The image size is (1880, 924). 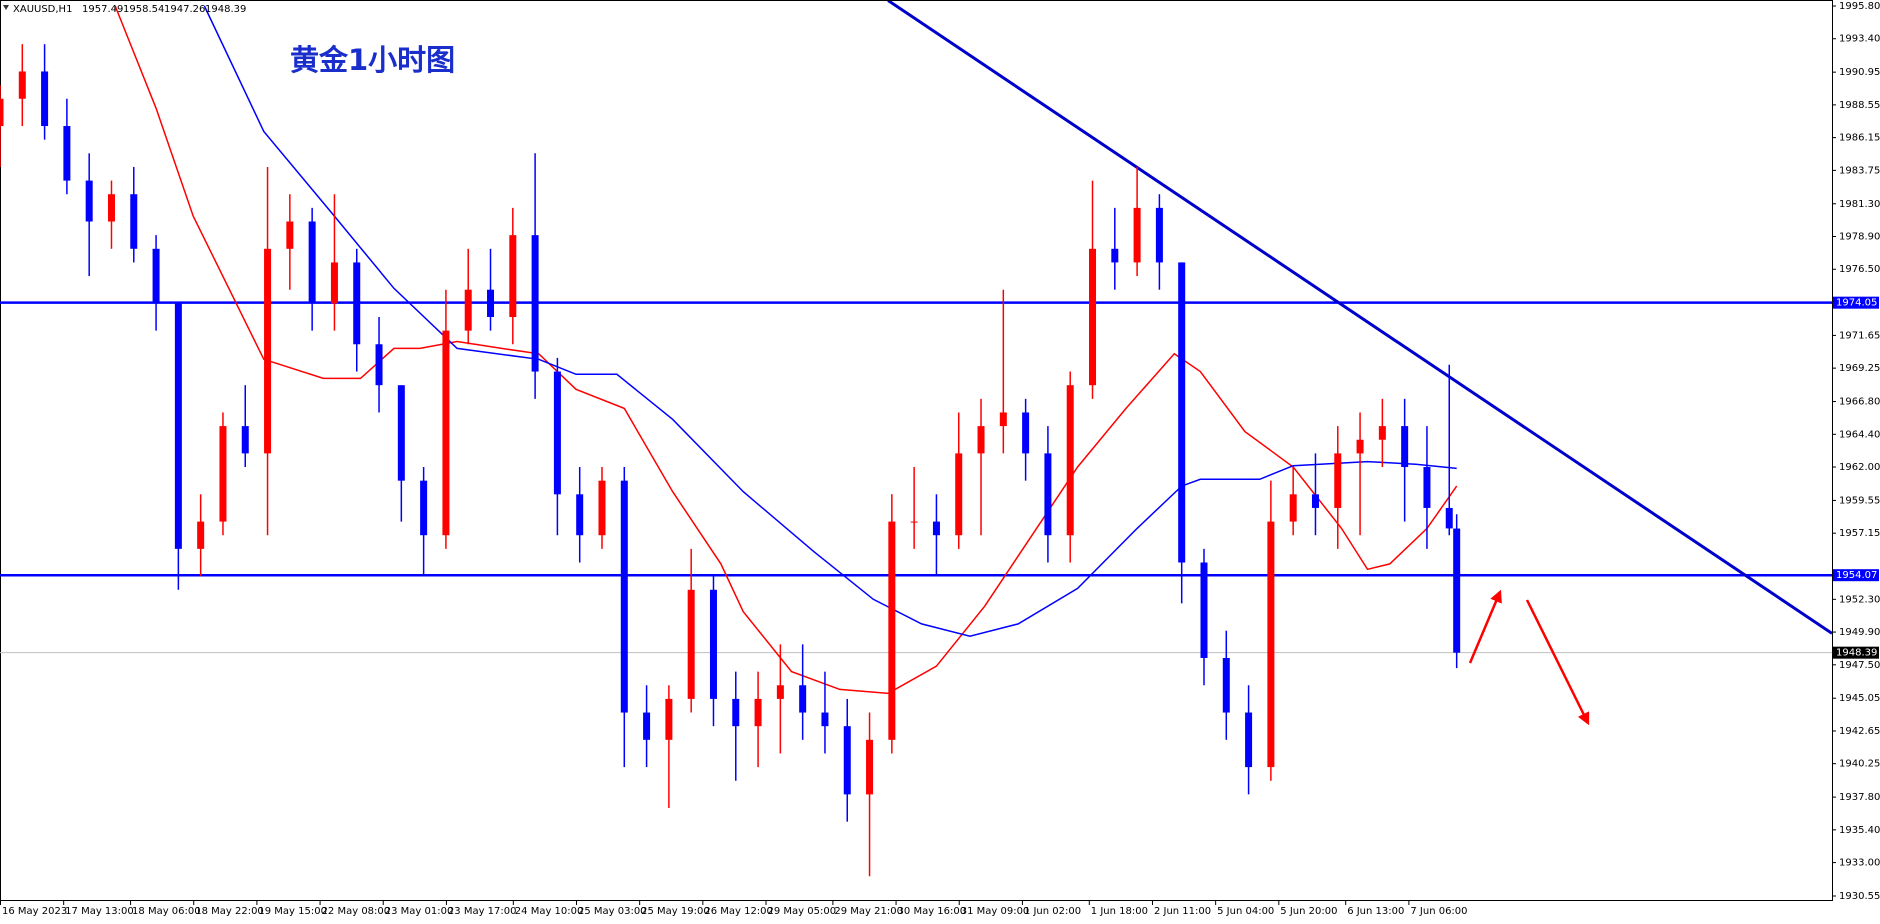 What do you see at coordinates (1859, 368) in the screenshot?
I see `y-tick-label: 1969.25` at bounding box center [1859, 368].